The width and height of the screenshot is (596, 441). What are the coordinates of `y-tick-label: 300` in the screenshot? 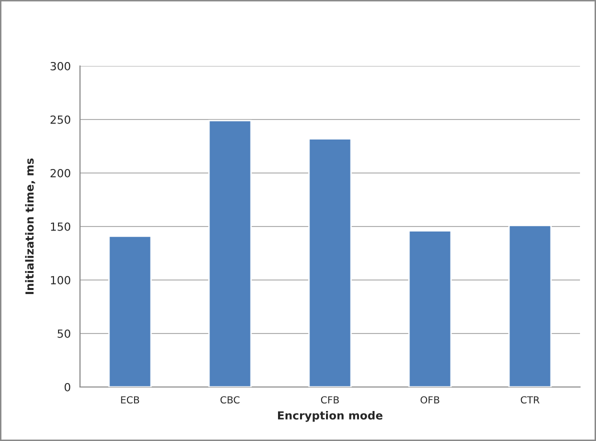 It's located at (60, 66).